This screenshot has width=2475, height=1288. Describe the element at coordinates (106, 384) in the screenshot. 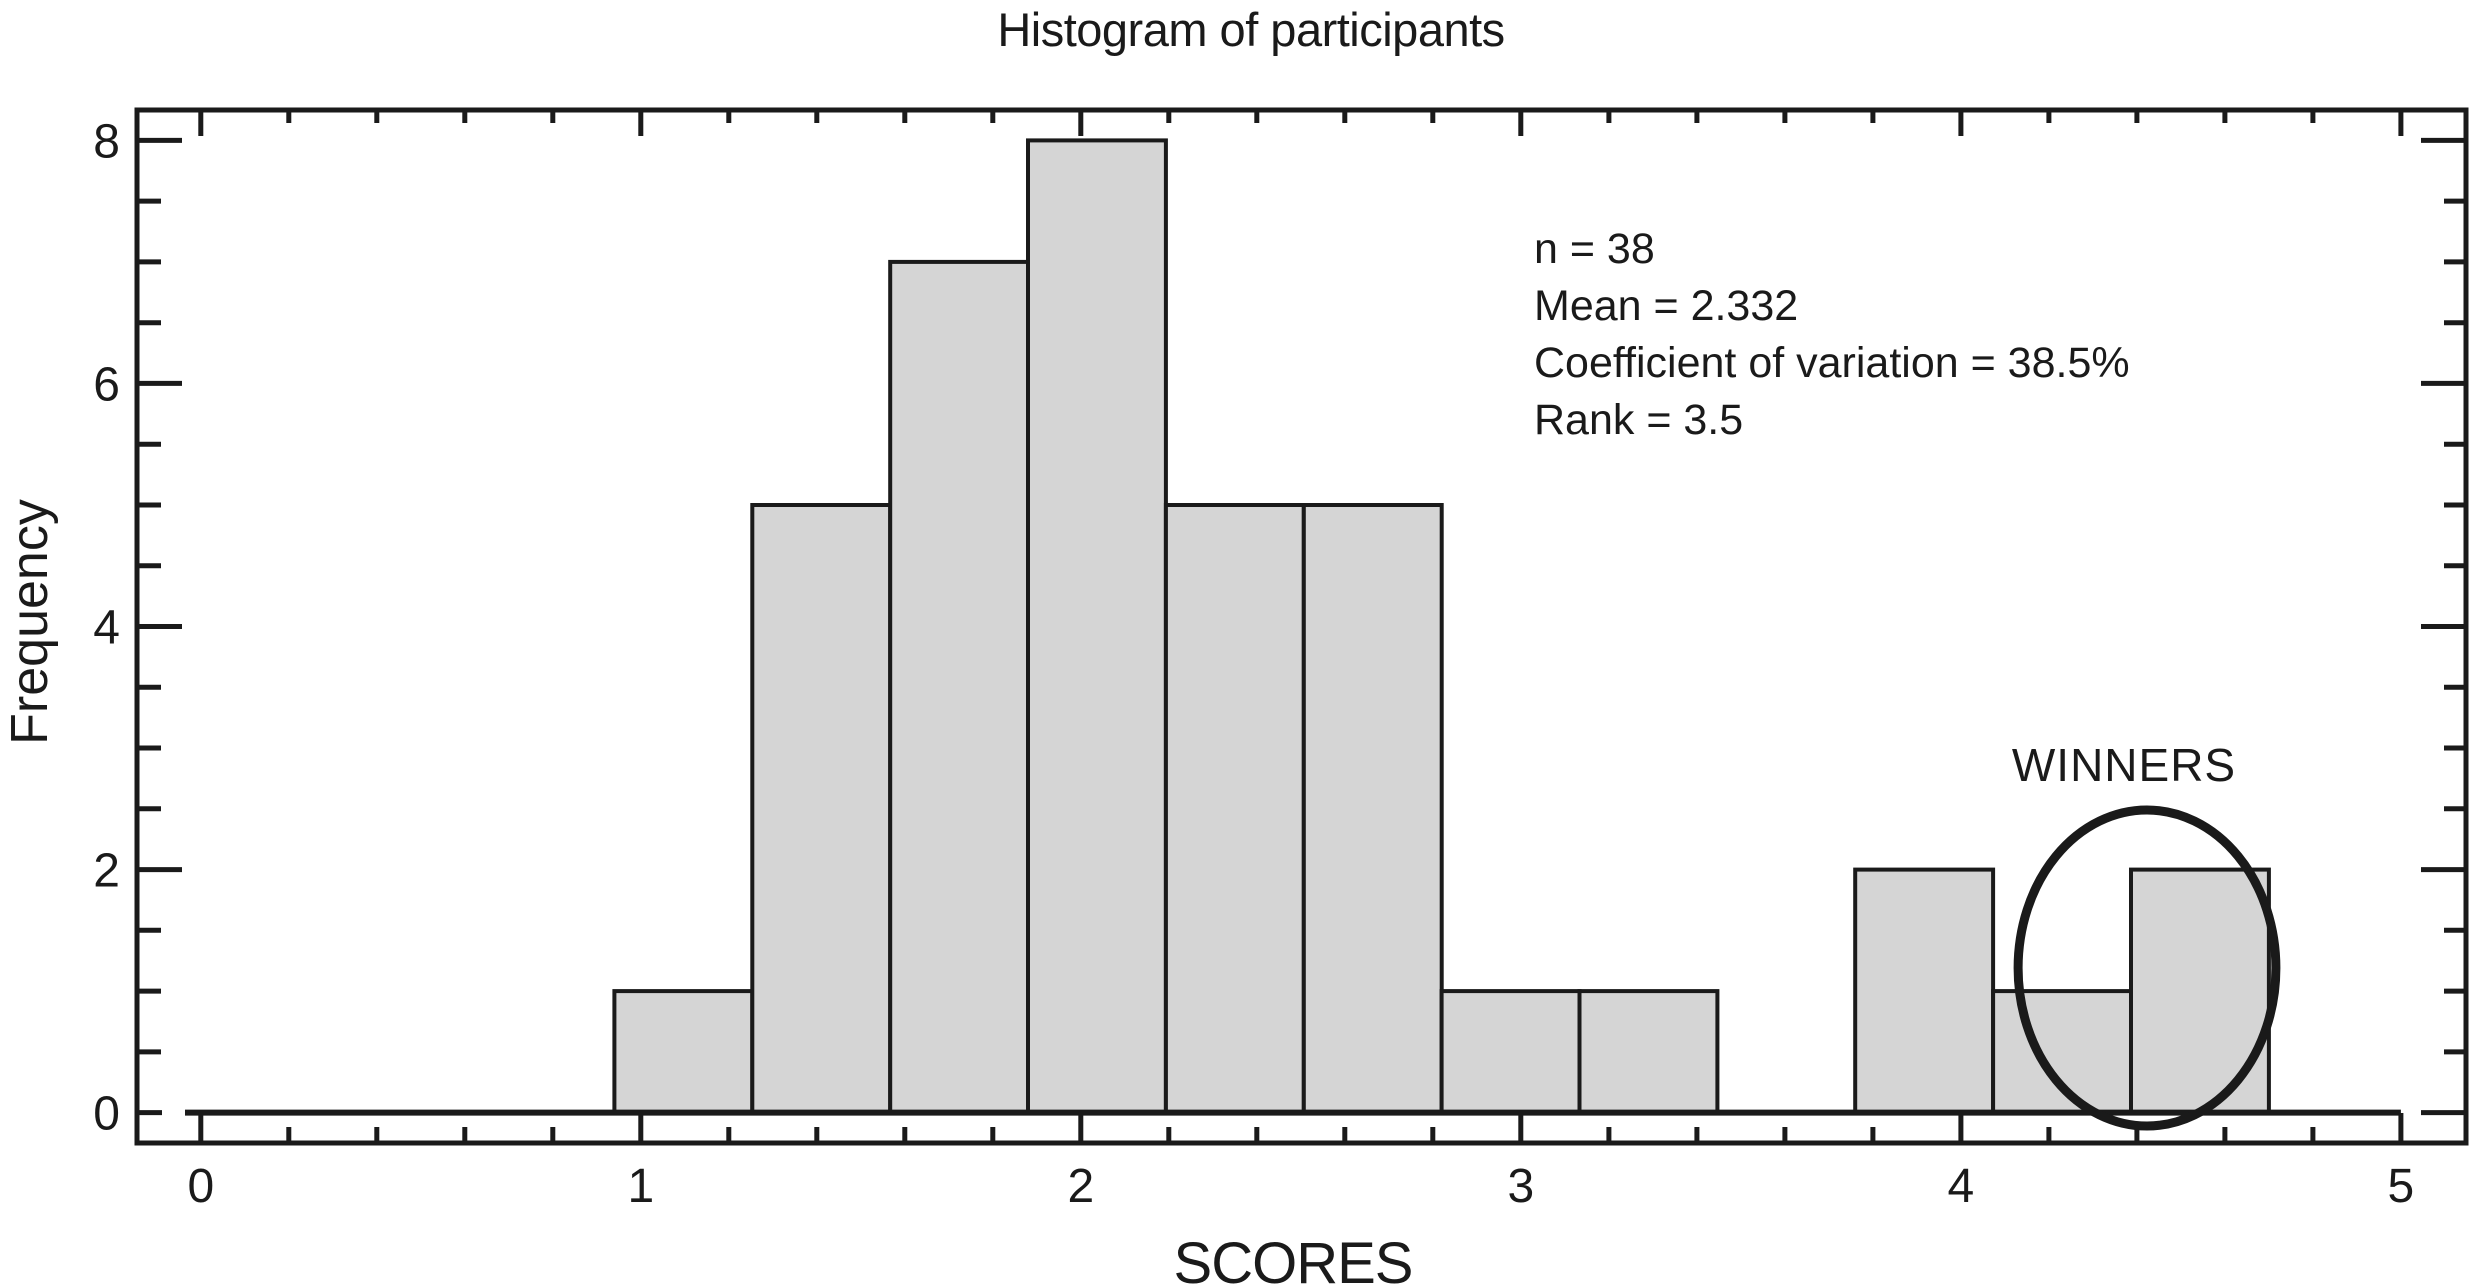

I see `y-tick-label: 6` at that location.